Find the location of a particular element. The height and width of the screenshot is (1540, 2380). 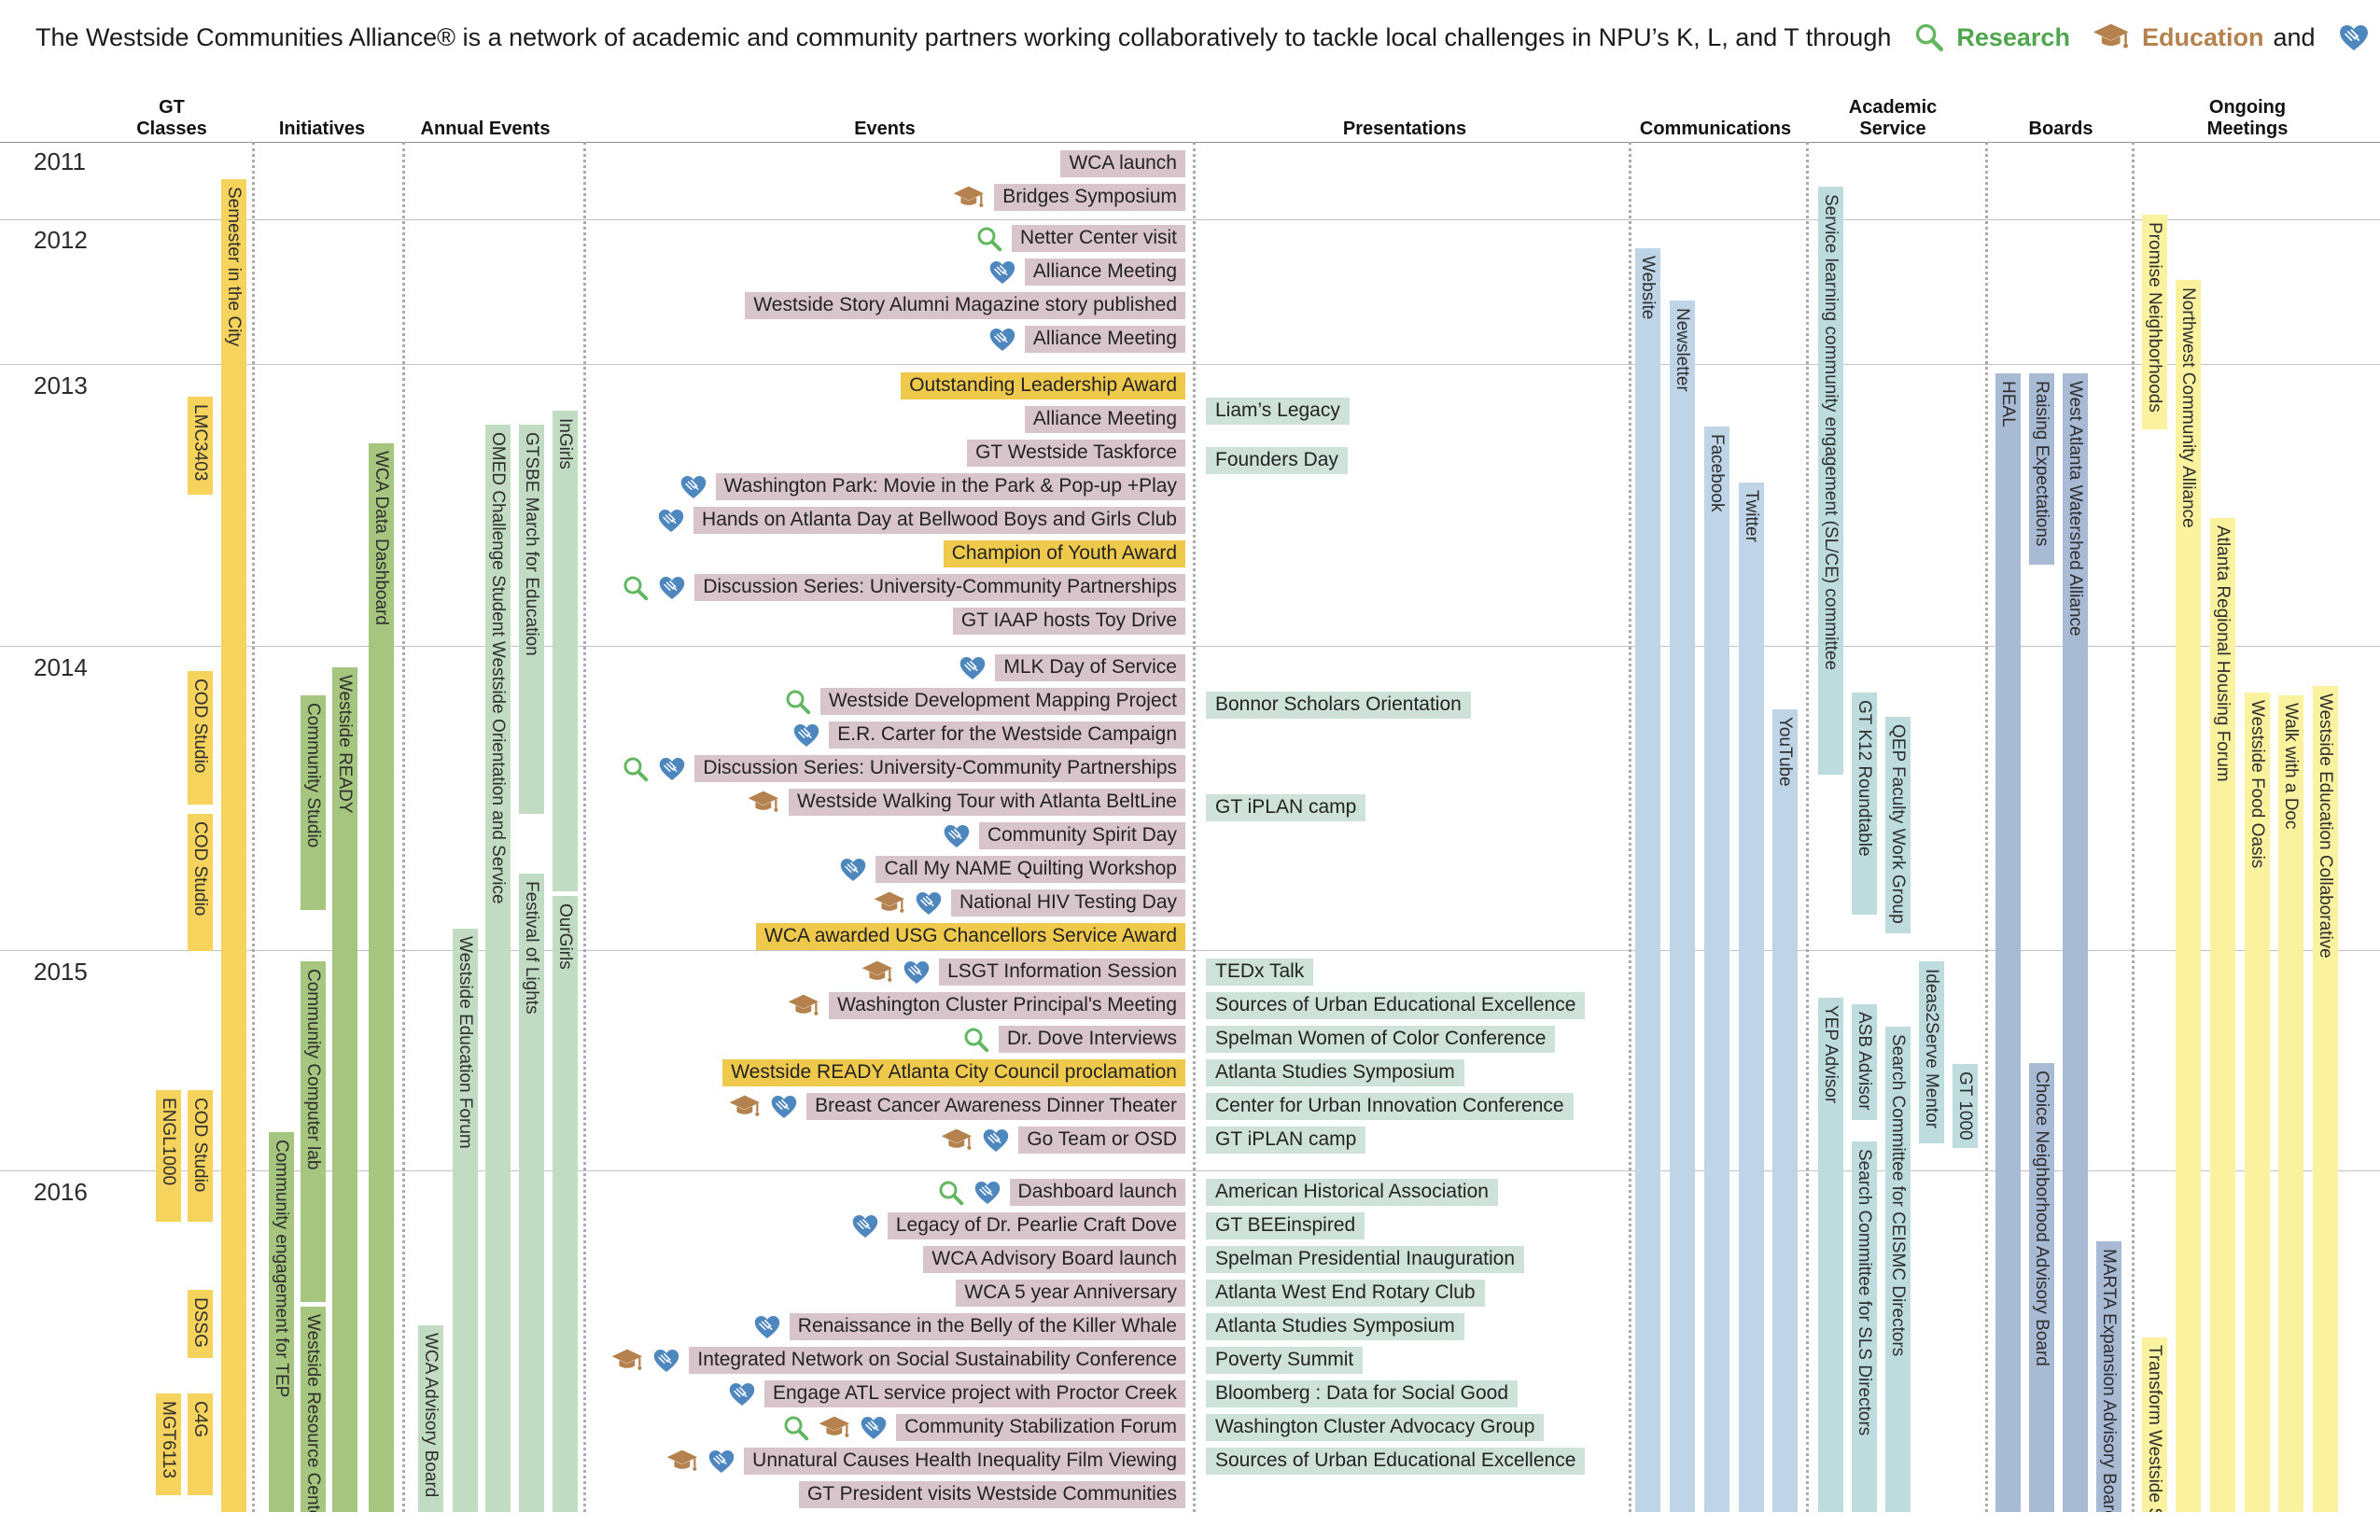

presentation-label: Spelman Presidential Inauguration is located at coordinates (1365, 1259).